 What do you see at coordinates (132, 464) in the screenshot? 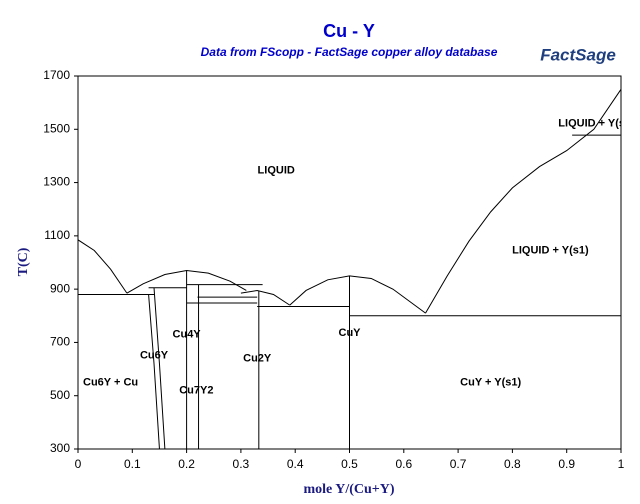
I see `x-tick-label: 0.1` at bounding box center [132, 464].